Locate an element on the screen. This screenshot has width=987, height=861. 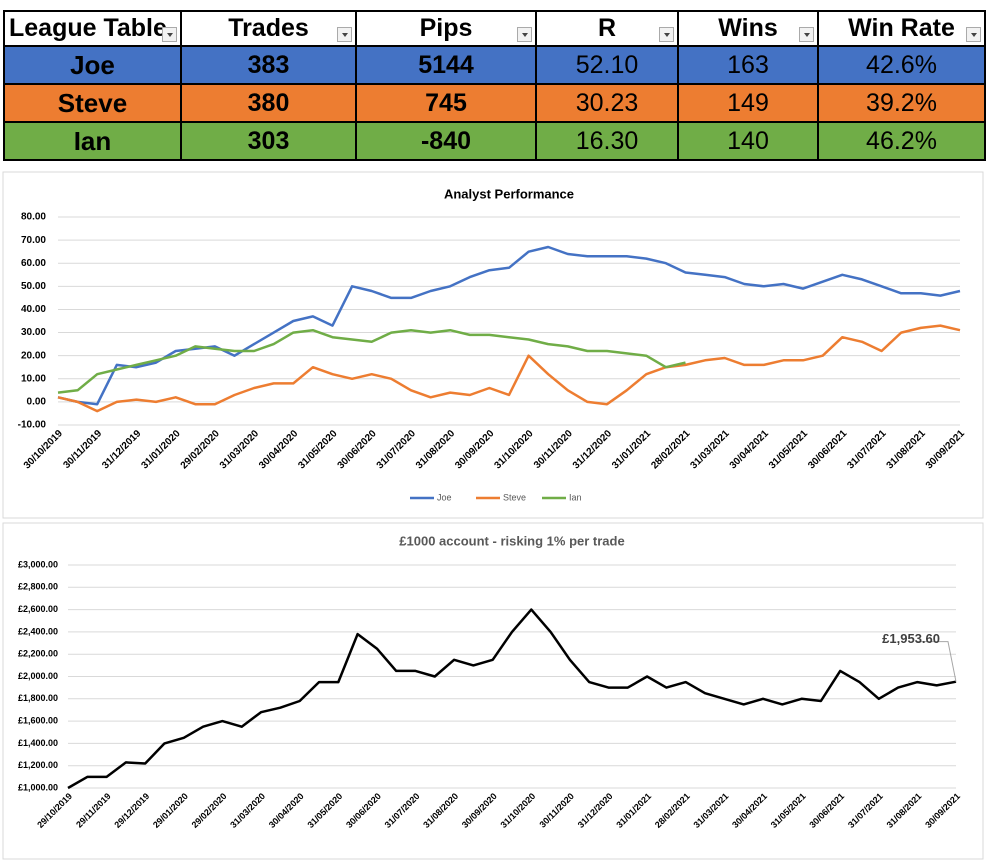
table-cell: 42.6% is located at coordinates (901, 65).